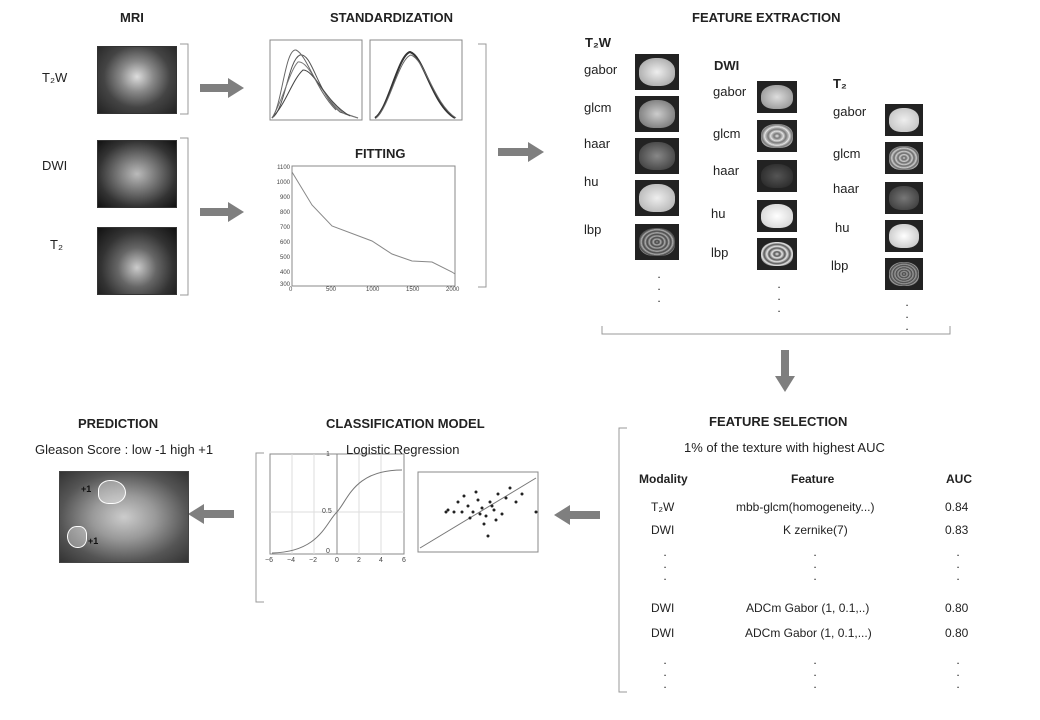  Describe the element at coordinates (291, 290) in the screenshot. I see `fitting-x-tick: 0` at that location.